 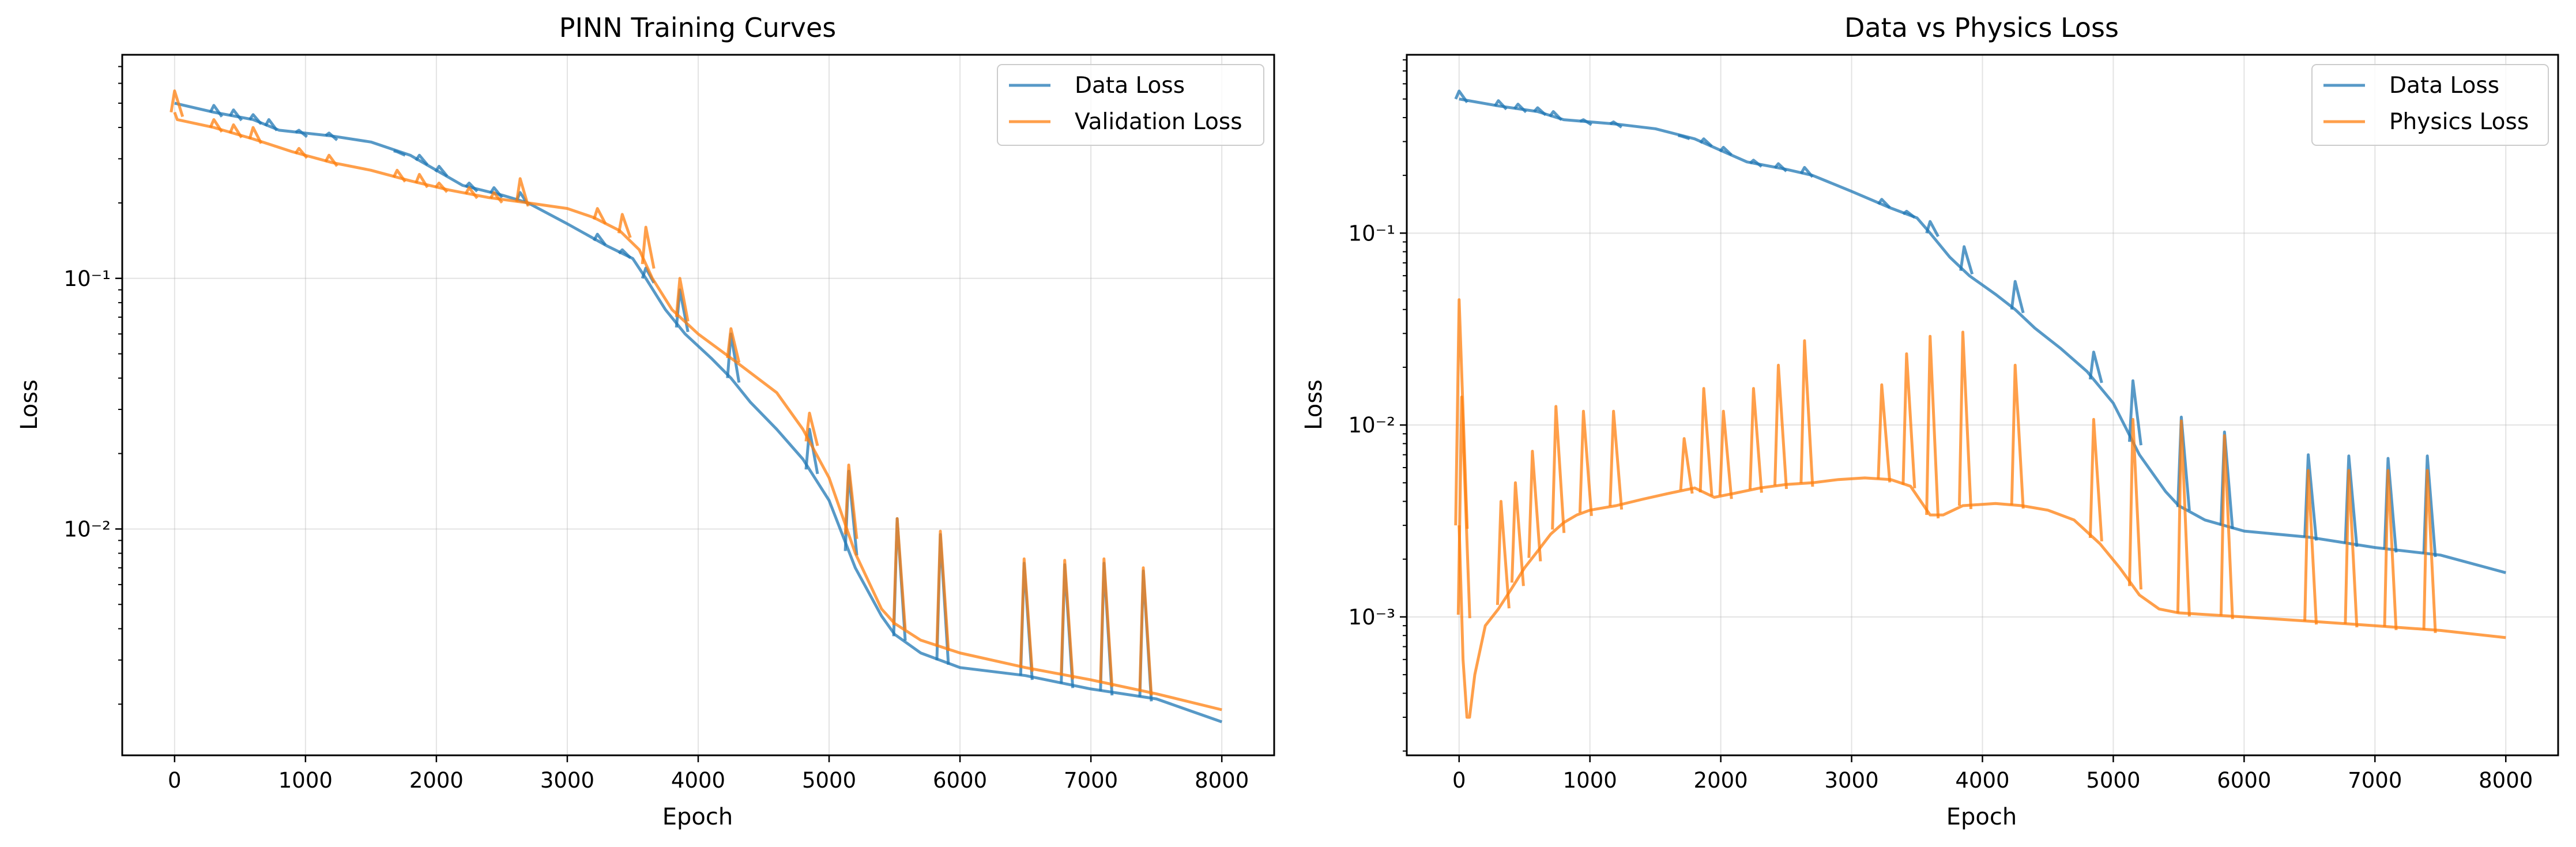 What do you see at coordinates (87, 529) in the screenshot?
I see `left-ytick-label: 10⁻²` at bounding box center [87, 529].